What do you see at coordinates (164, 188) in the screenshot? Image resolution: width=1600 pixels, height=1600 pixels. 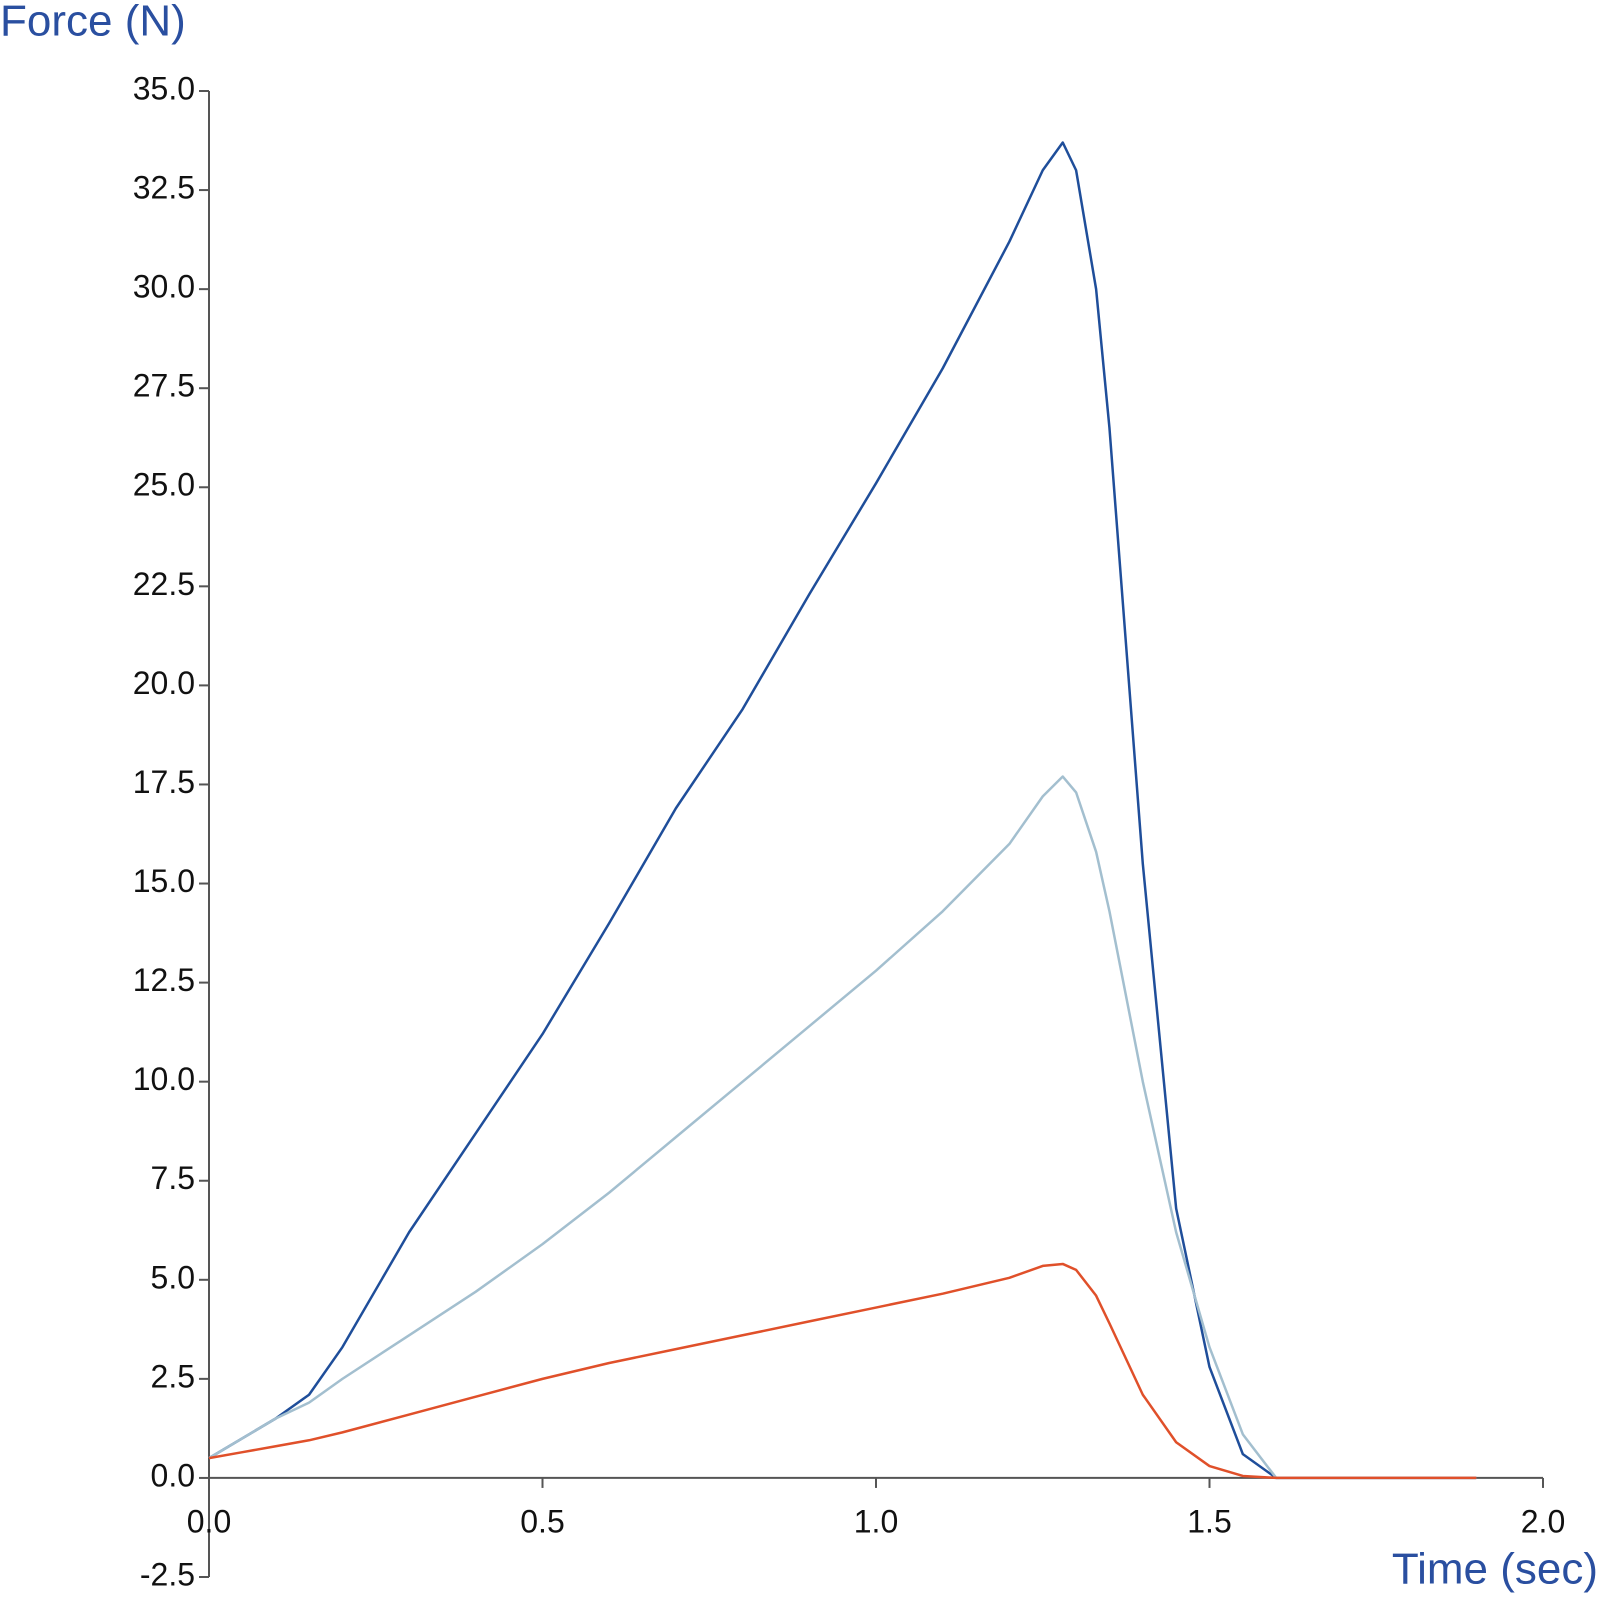 I see `y-tick-label: 32.5` at bounding box center [164, 188].